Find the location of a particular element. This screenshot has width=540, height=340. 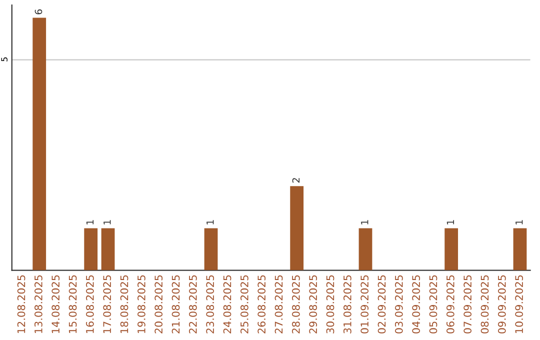

x-tick-label: 24.08.2025 is located at coordinates (227, 304).